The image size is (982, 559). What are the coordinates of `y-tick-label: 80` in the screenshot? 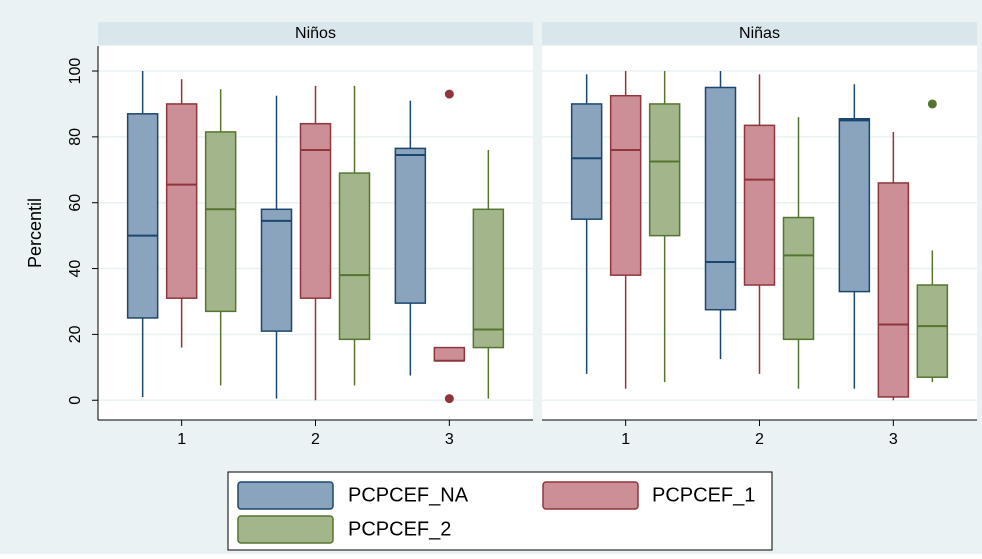 It's located at (75, 137).